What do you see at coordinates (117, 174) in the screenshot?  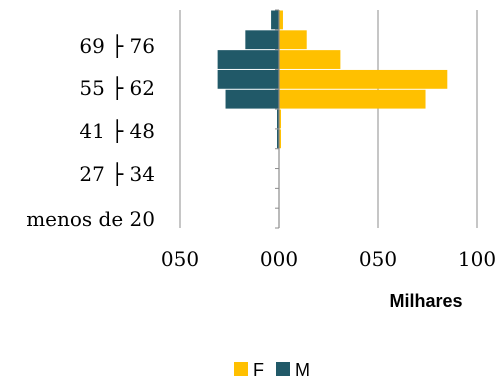 I see `y-tick-label-1: 27 ├ 34` at bounding box center [117, 174].